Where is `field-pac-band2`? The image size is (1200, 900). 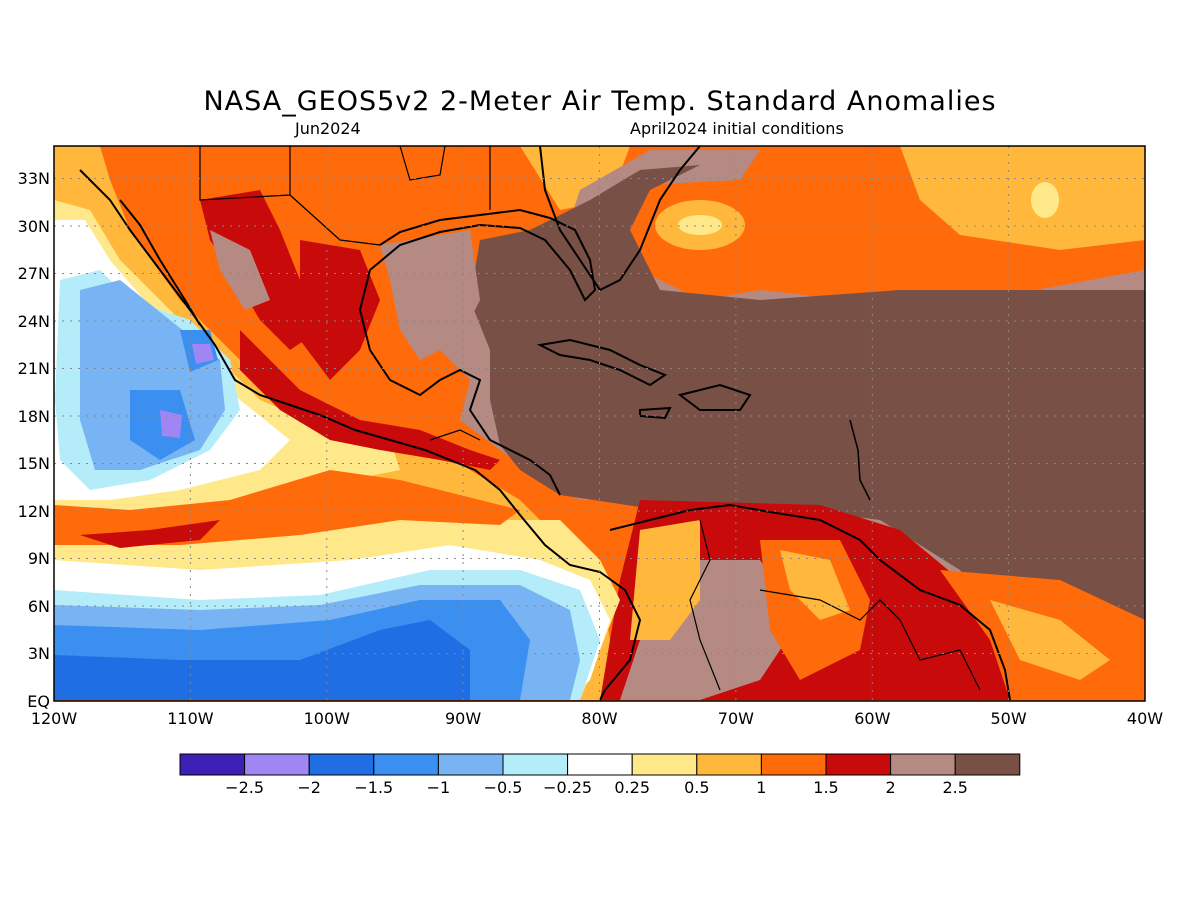 field-pac-band2 is located at coordinates (150, 534).